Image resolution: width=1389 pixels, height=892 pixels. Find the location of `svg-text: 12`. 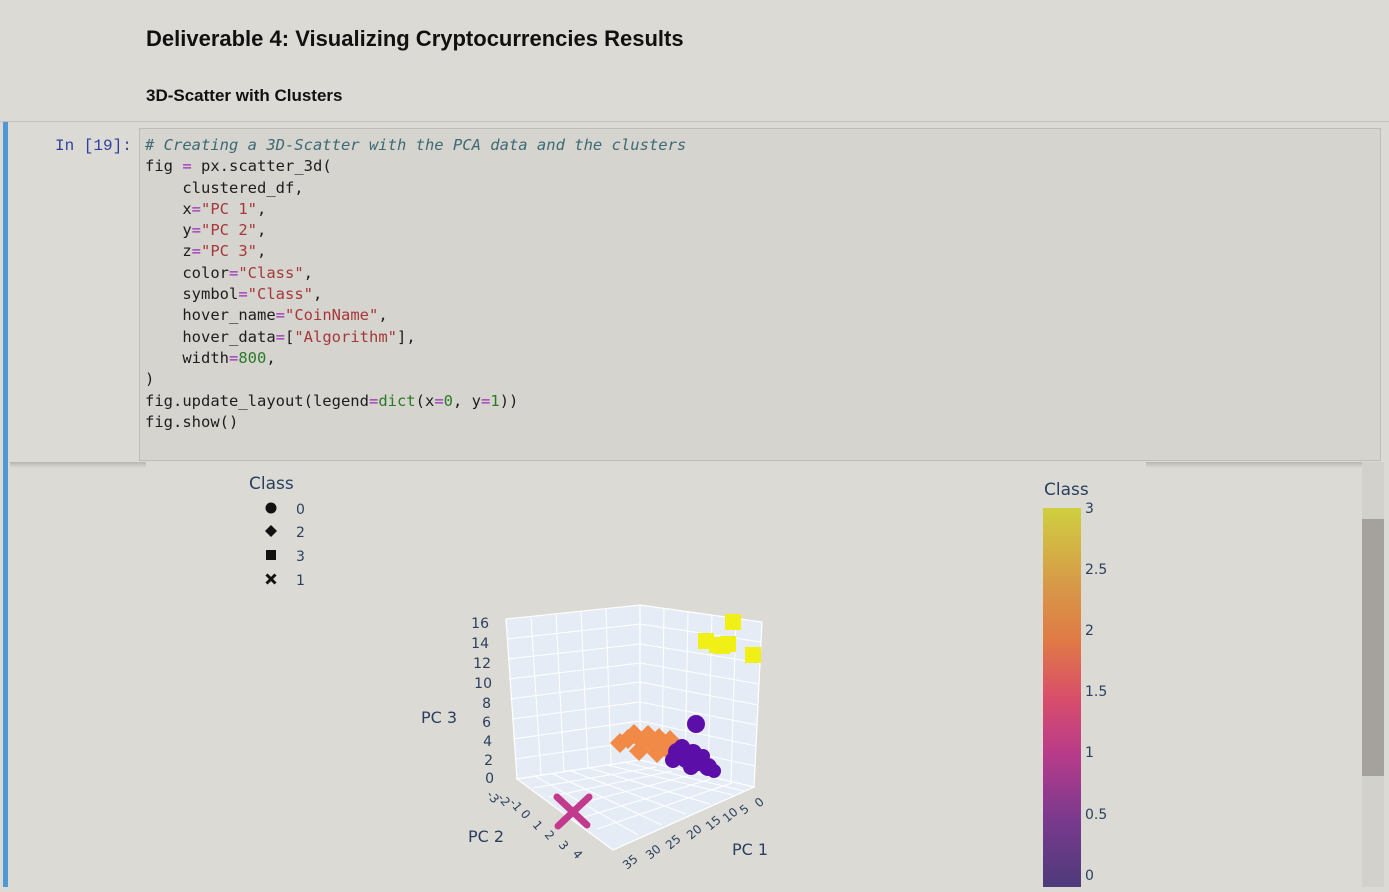

svg-text: 12 is located at coordinates (482, 664).